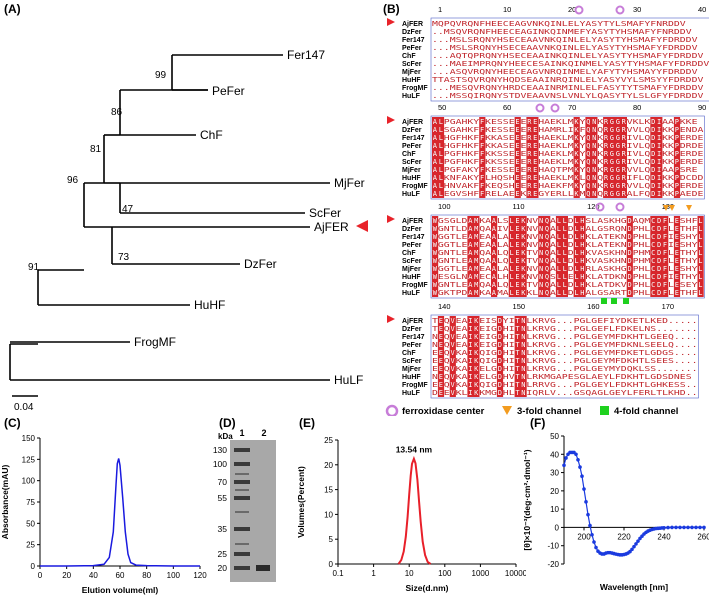 The width and height of the screenshot is (709, 598). Describe the element at coordinates (392, 410) in the screenshot. I see `legend-ferroxidase-icon` at that location.